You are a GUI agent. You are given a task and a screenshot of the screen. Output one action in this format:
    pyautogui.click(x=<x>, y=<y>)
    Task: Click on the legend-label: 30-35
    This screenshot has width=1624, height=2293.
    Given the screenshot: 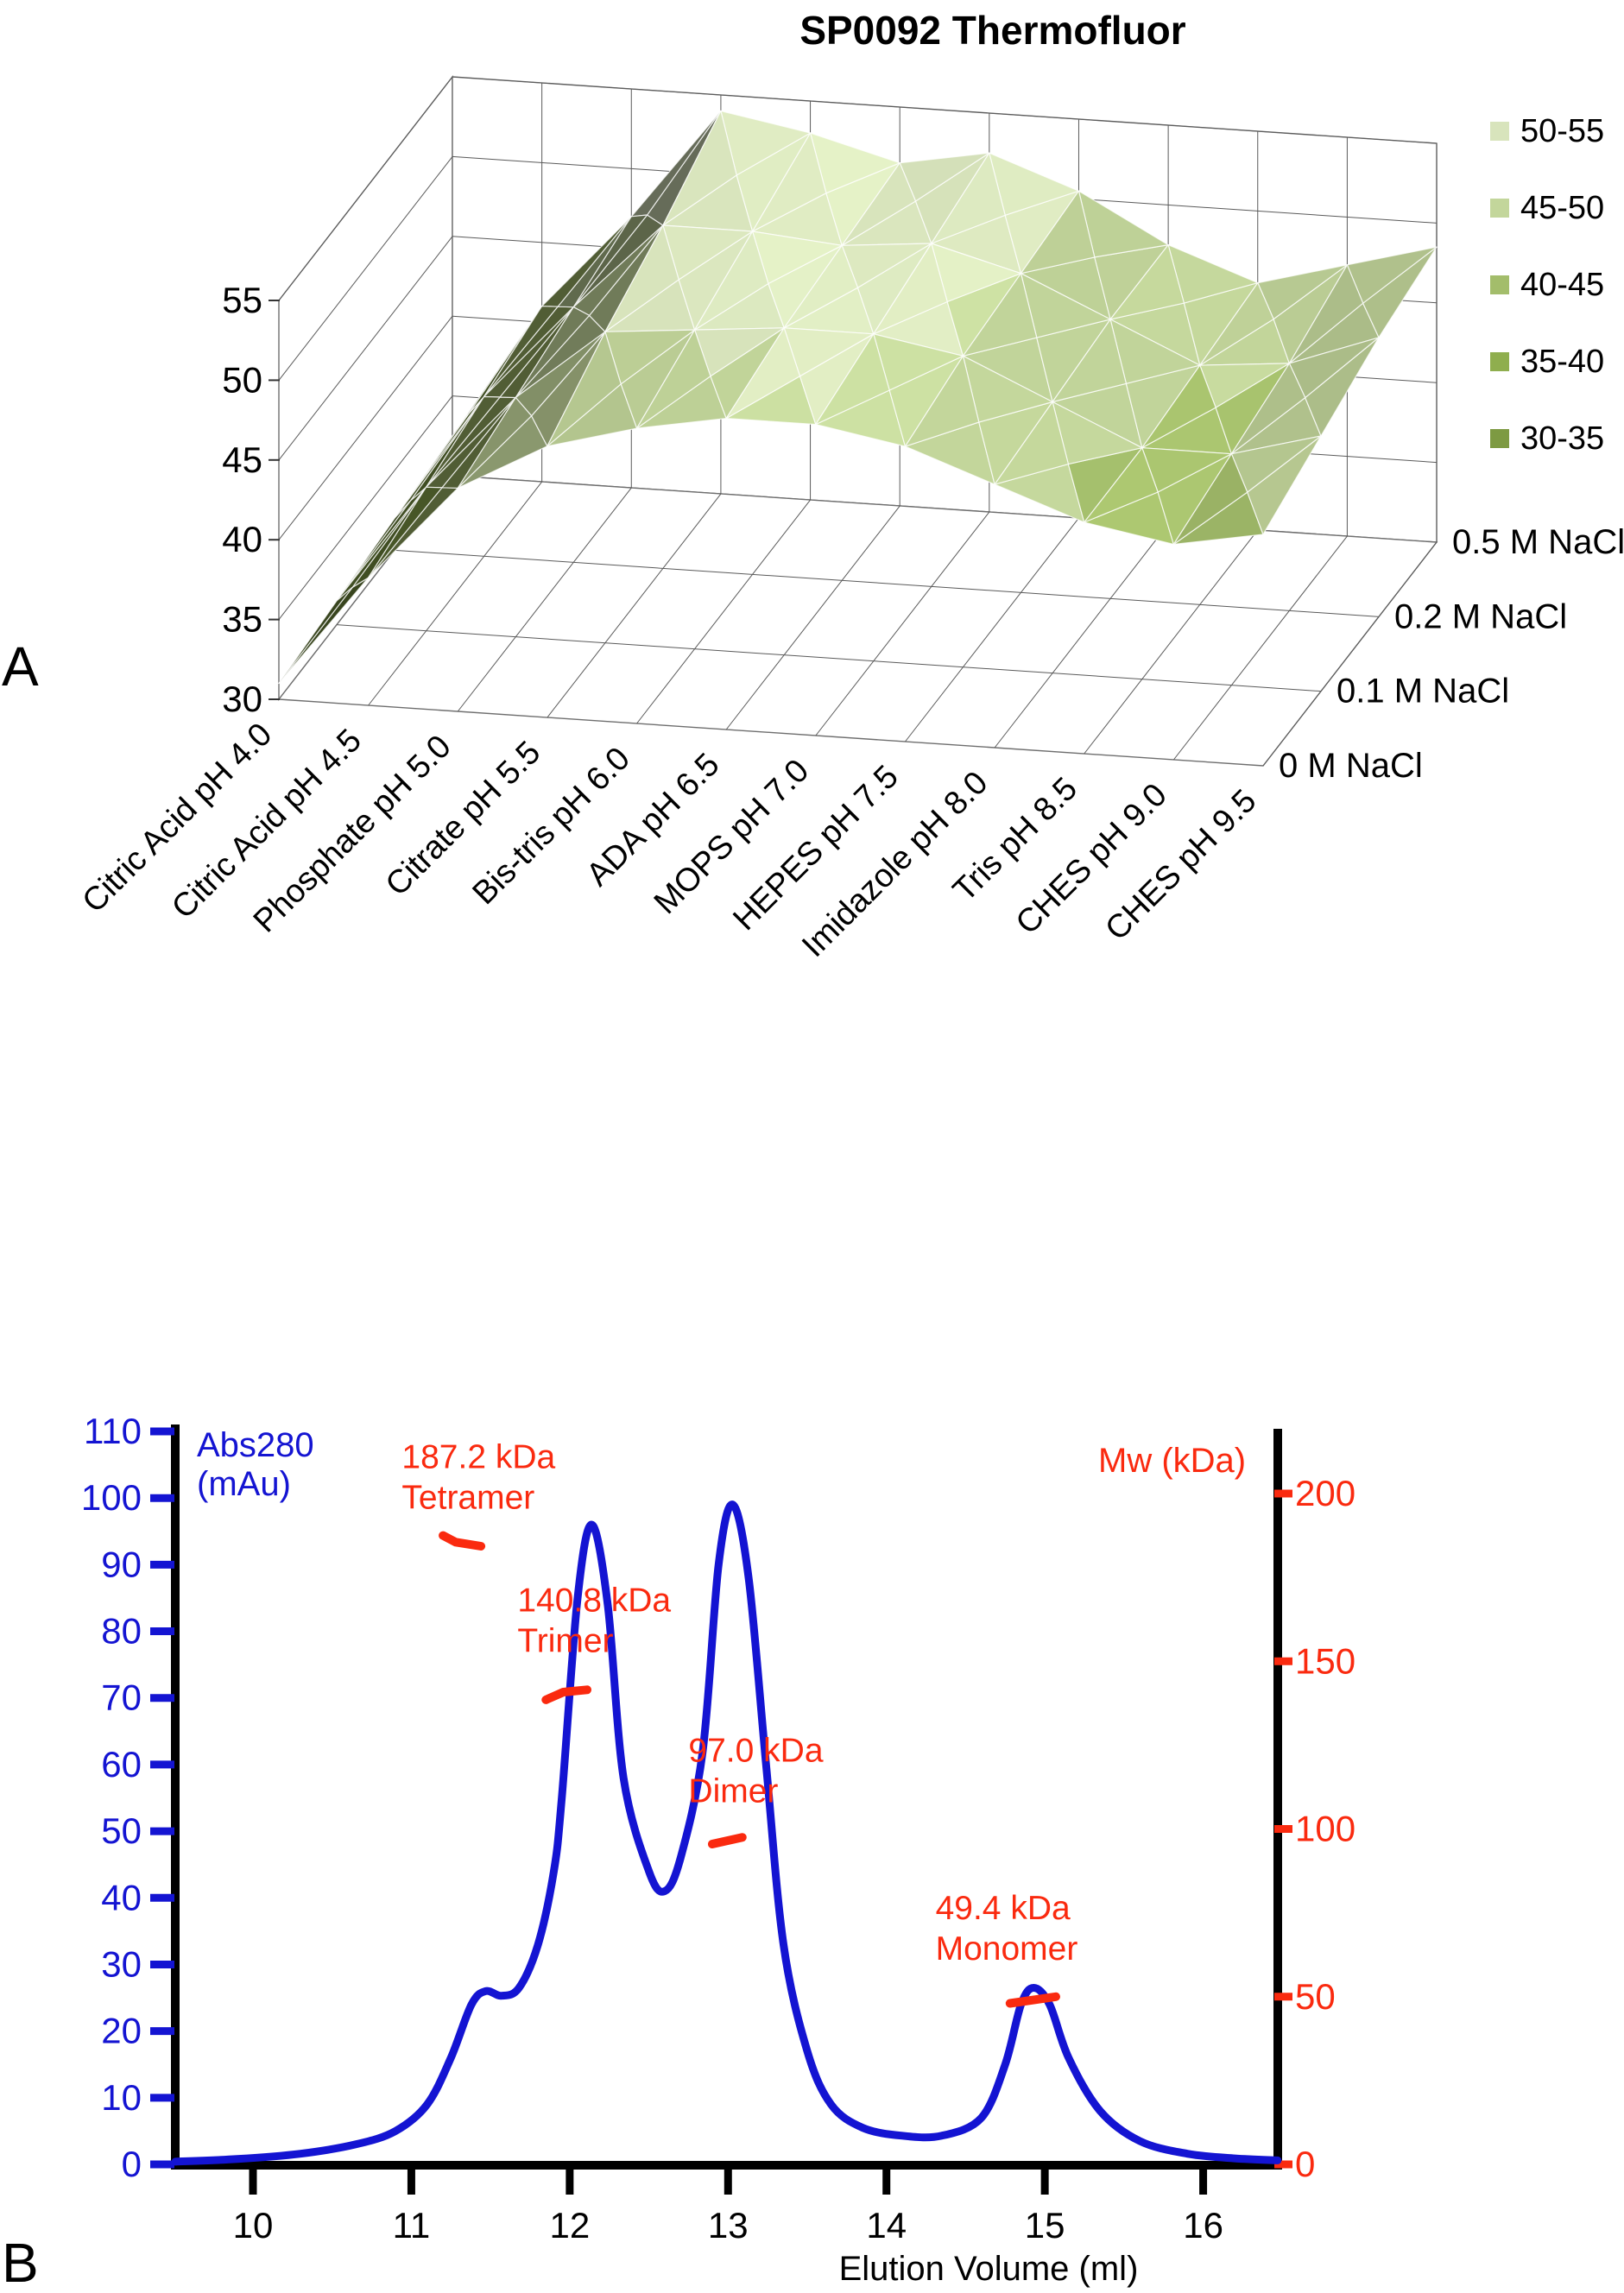 What is the action you would take?
    pyautogui.click(x=1562, y=438)
    